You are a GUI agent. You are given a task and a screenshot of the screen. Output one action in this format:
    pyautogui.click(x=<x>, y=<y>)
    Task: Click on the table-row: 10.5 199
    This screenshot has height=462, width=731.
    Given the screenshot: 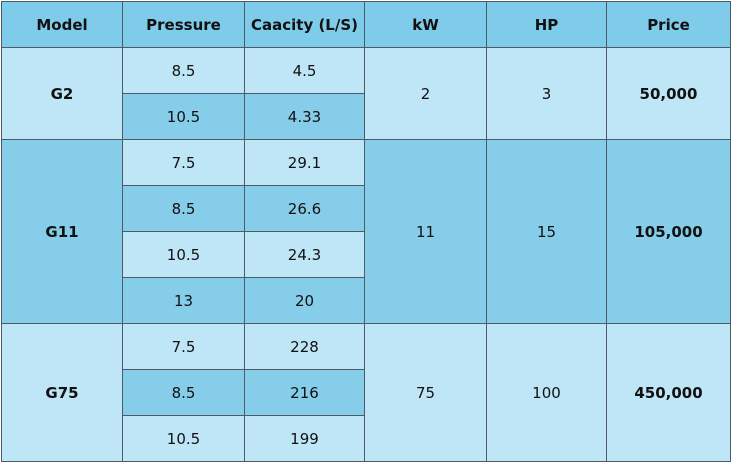 What is the action you would take?
    pyautogui.click(x=366, y=438)
    